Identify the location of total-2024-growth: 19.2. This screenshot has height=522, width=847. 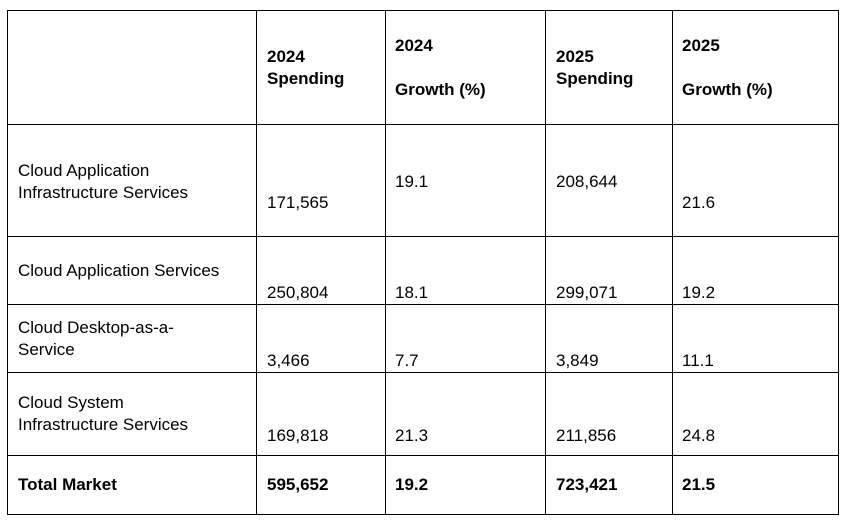
(412, 484).